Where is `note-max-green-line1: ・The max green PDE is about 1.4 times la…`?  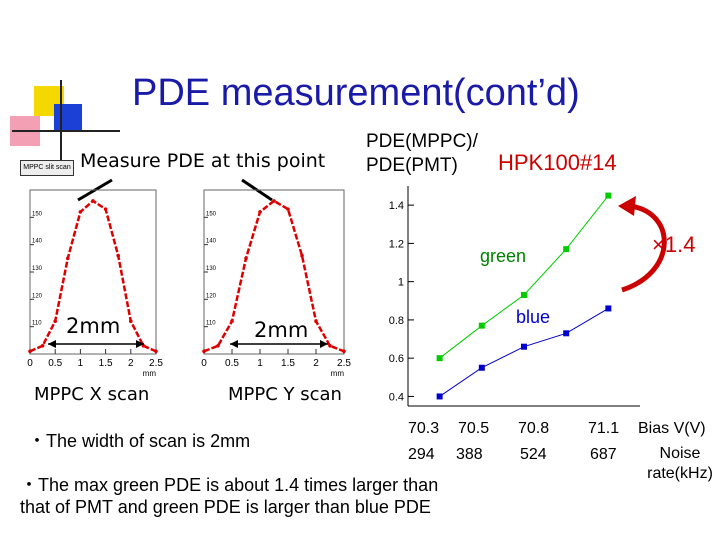 note-max-green-line1: ・The max green PDE is about 1.4 times la… is located at coordinates (229, 485).